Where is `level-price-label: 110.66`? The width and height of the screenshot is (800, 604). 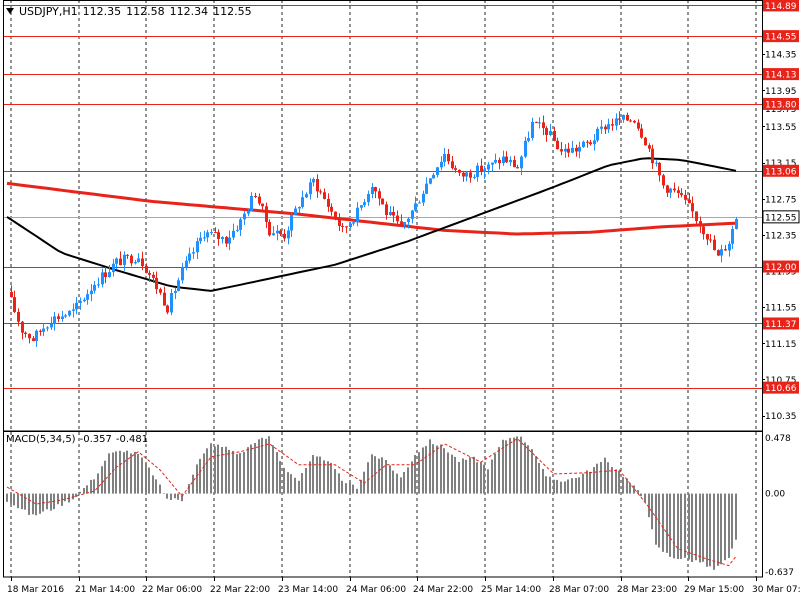 level-price-label: 110.66 is located at coordinates (781, 389).